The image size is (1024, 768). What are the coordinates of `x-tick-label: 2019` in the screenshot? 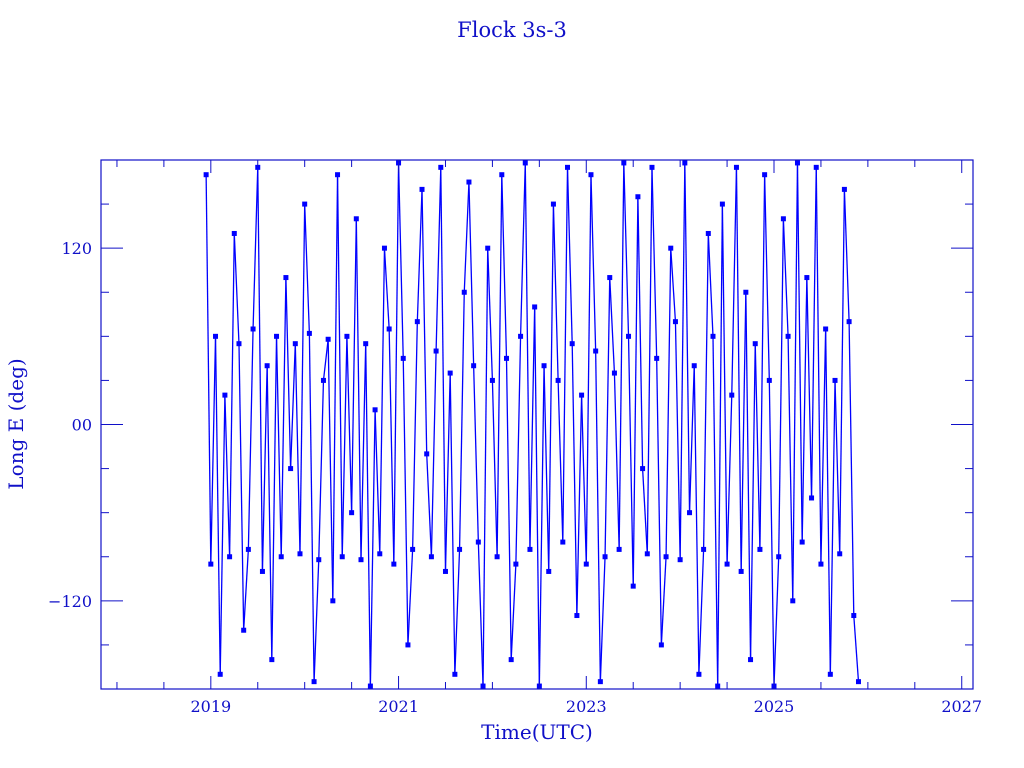 It's located at (210, 706).